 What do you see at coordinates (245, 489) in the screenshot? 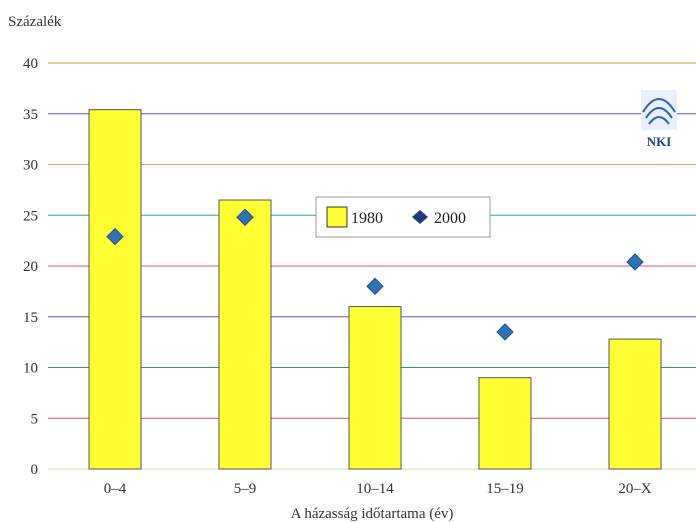
I see `x-tick-label: 5–9` at bounding box center [245, 489].